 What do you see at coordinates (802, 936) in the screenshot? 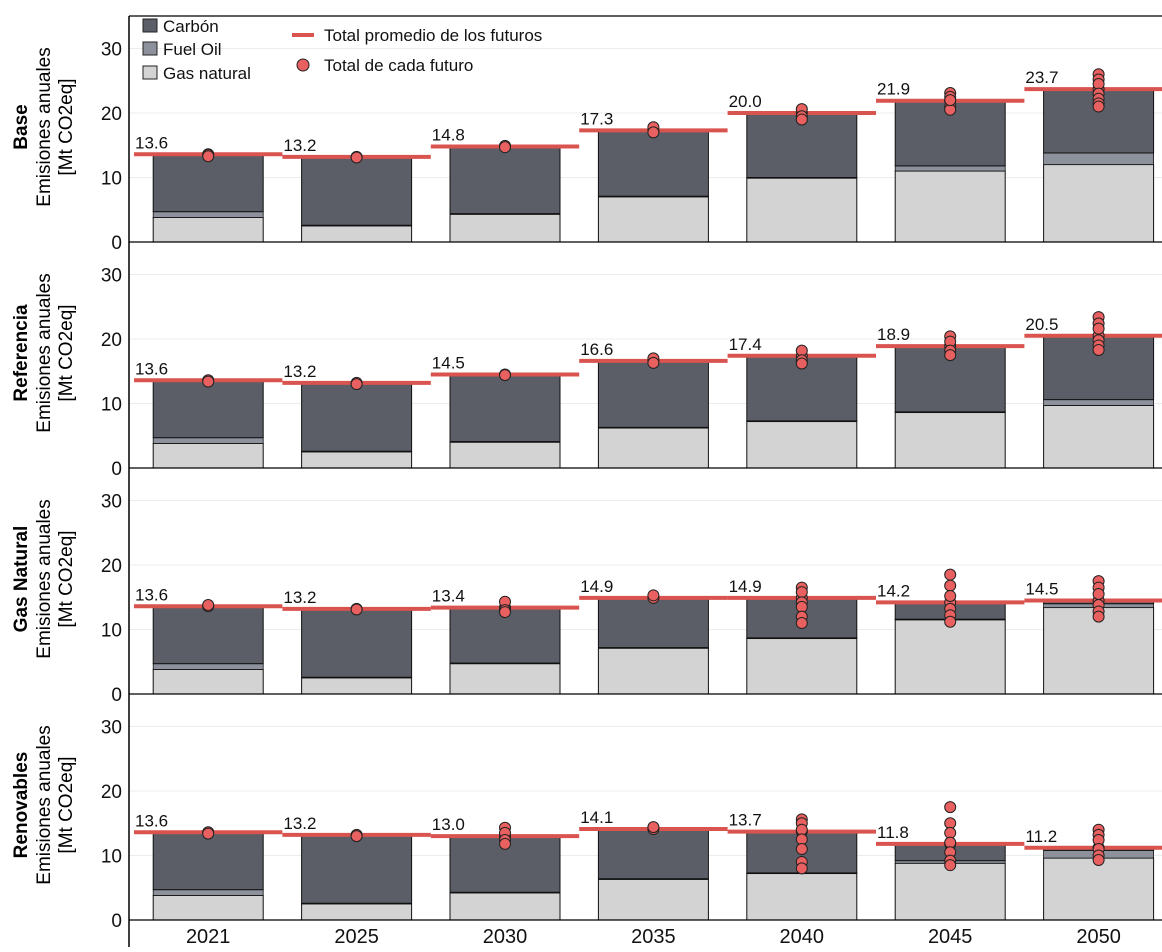
I see `x-tick-label: 2040` at bounding box center [802, 936].